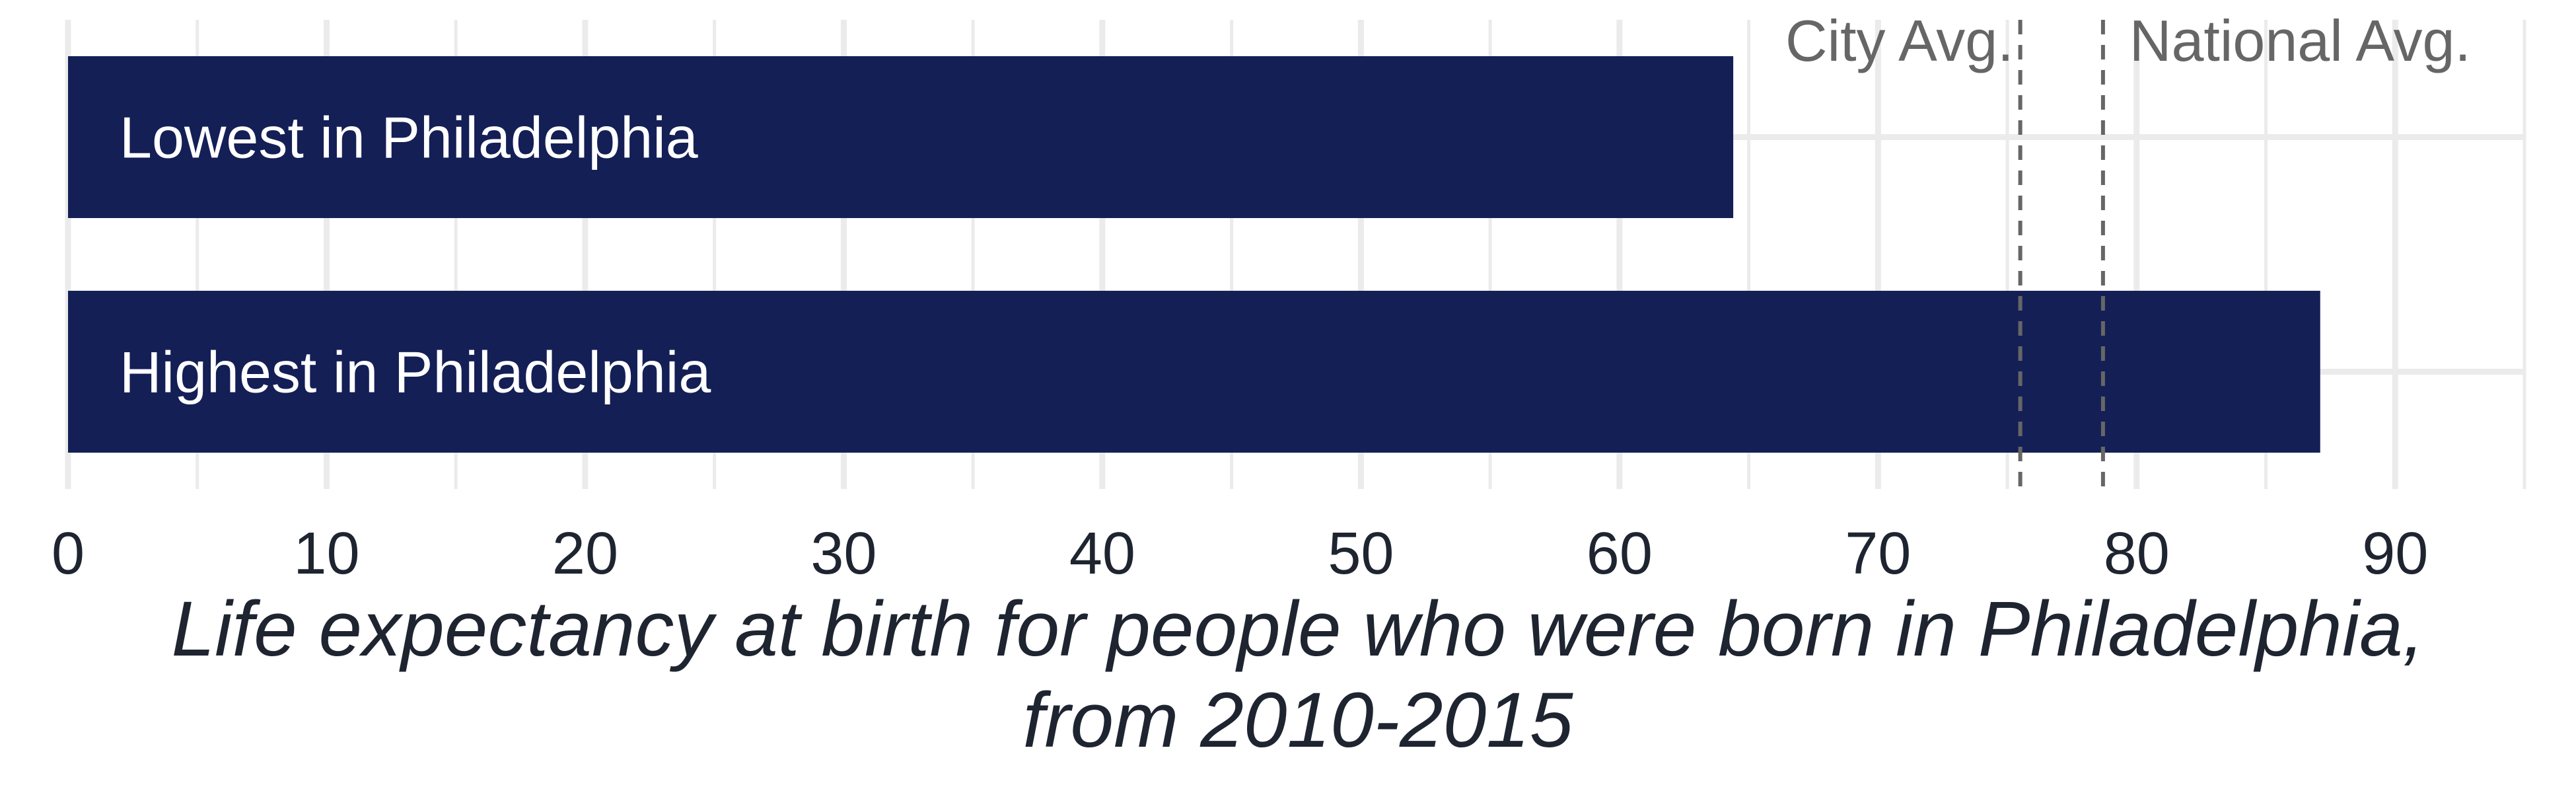 The width and height of the screenshot is (2576, 793). I want to click on x-tick-label-80: 80, so click(2137, 554).